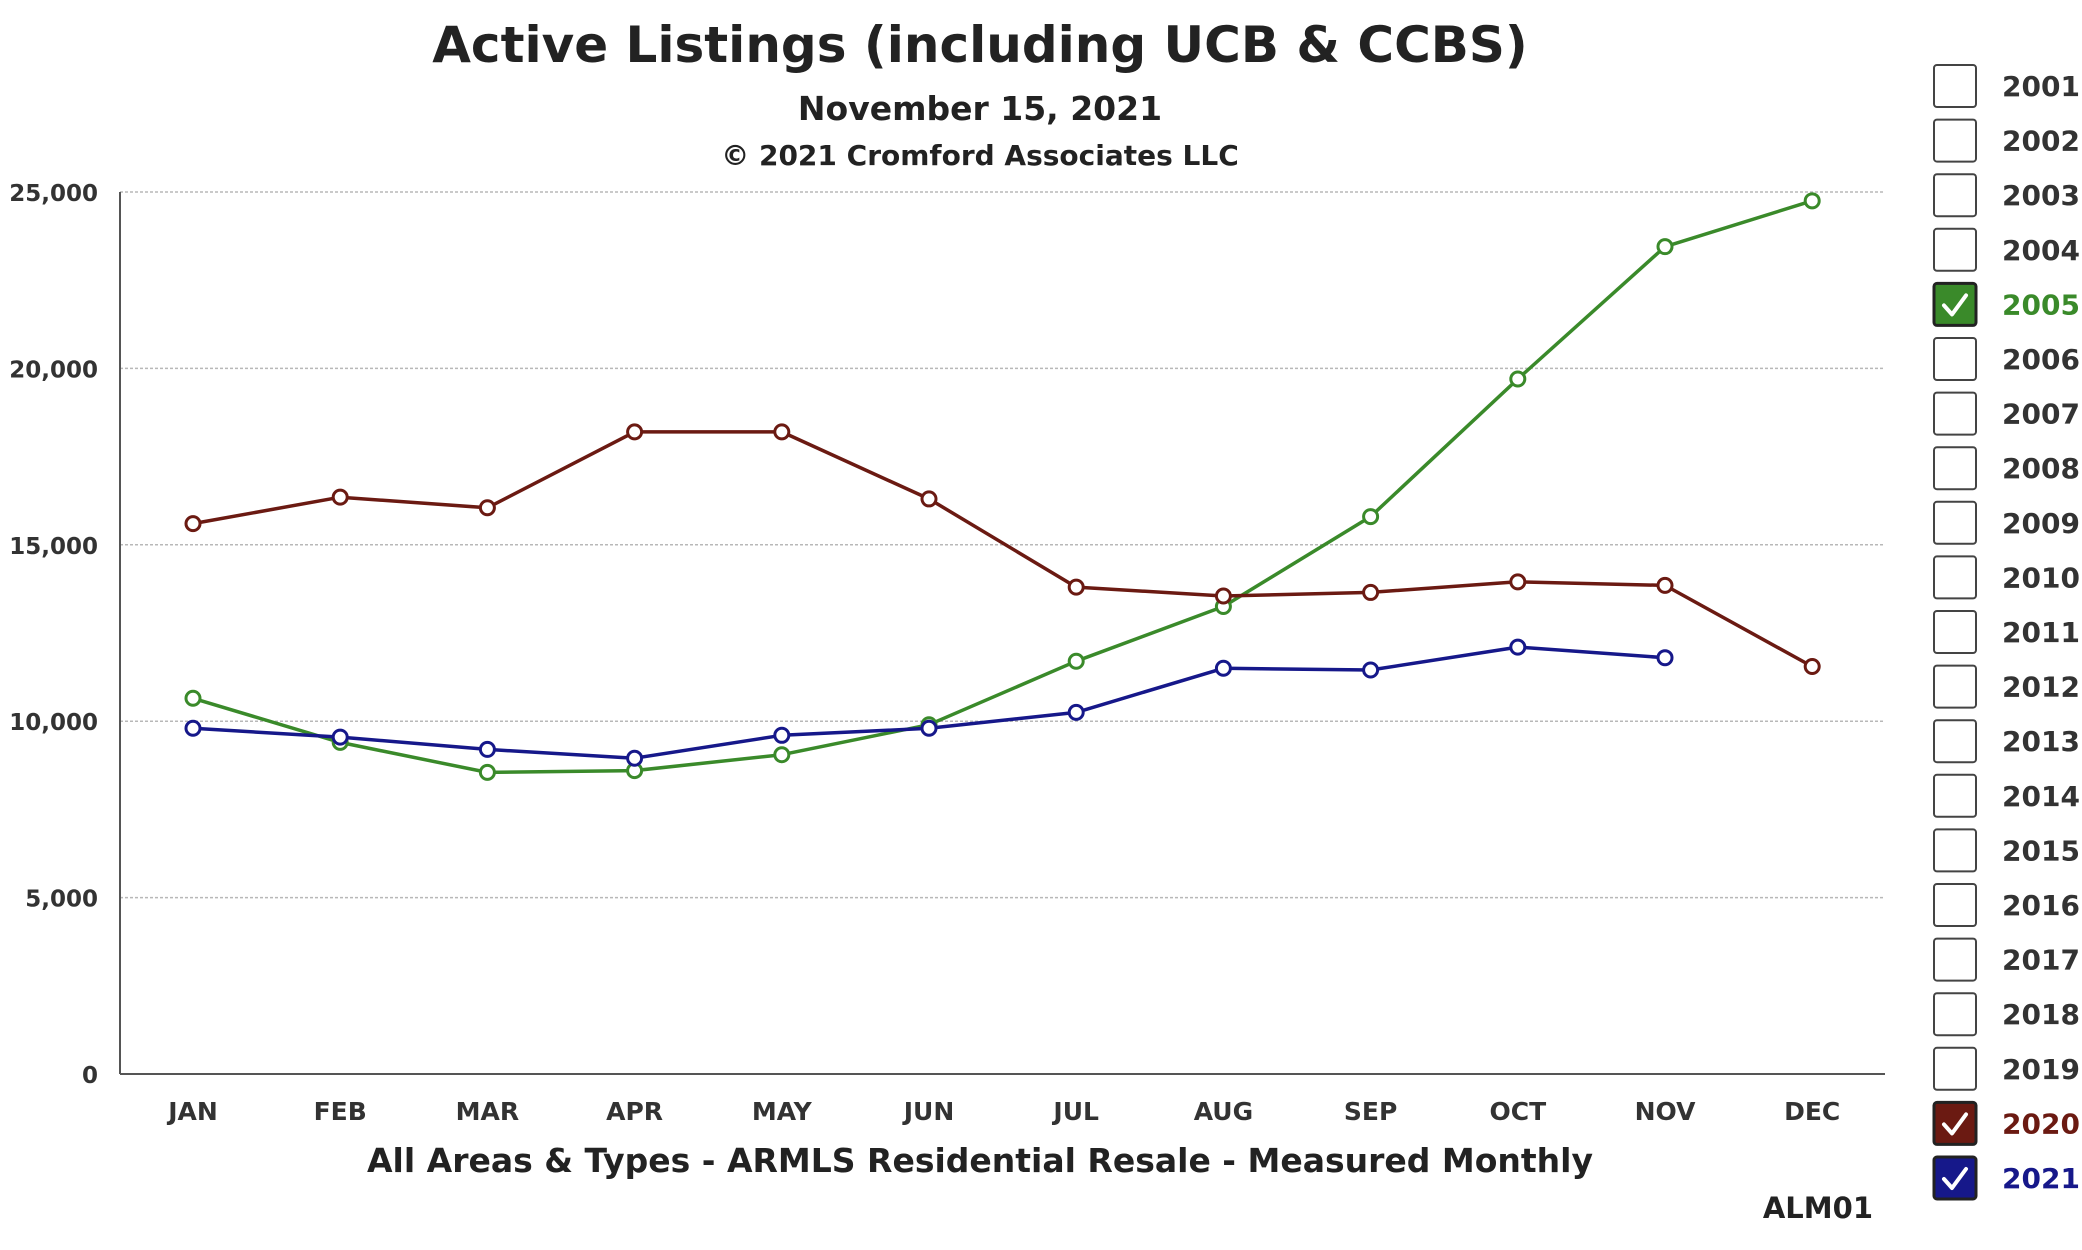 The width and height of the screenshot is (2082, 1250). What do you see at coordinates (2041, 414) in the screenshot?
I see `legend-label: 2007` at bounding box center [2041, 414].